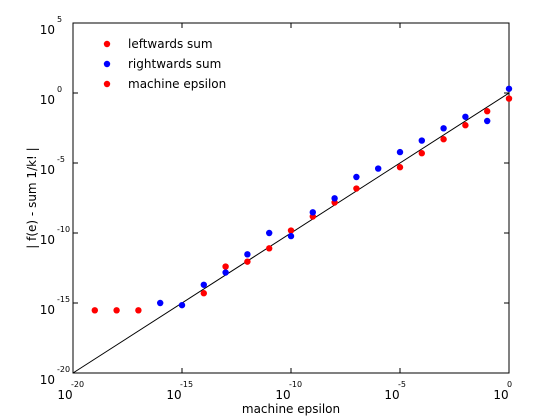 The height and width of the screenshot is (419, 560). I want to click on y-tick-label-exp: -20, so click(63, 369).